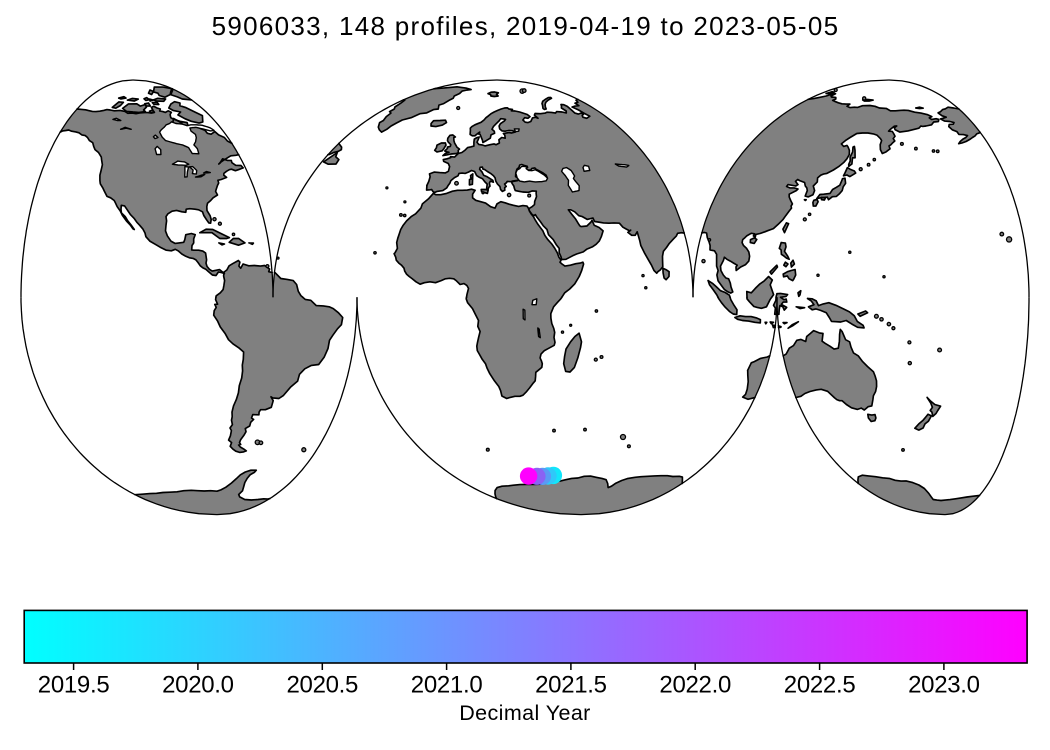  What do you see at coordinates (571, 685) in the screenshot?
I see `svg-text: 2021.5` at bounding box center [571, 685].